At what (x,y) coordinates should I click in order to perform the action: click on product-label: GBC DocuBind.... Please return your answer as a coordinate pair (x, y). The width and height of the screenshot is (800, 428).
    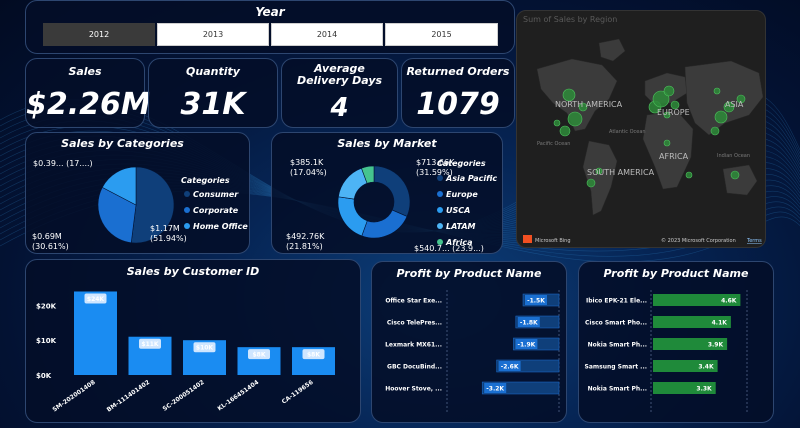
    Looking at the image, I should click on (414, 367).